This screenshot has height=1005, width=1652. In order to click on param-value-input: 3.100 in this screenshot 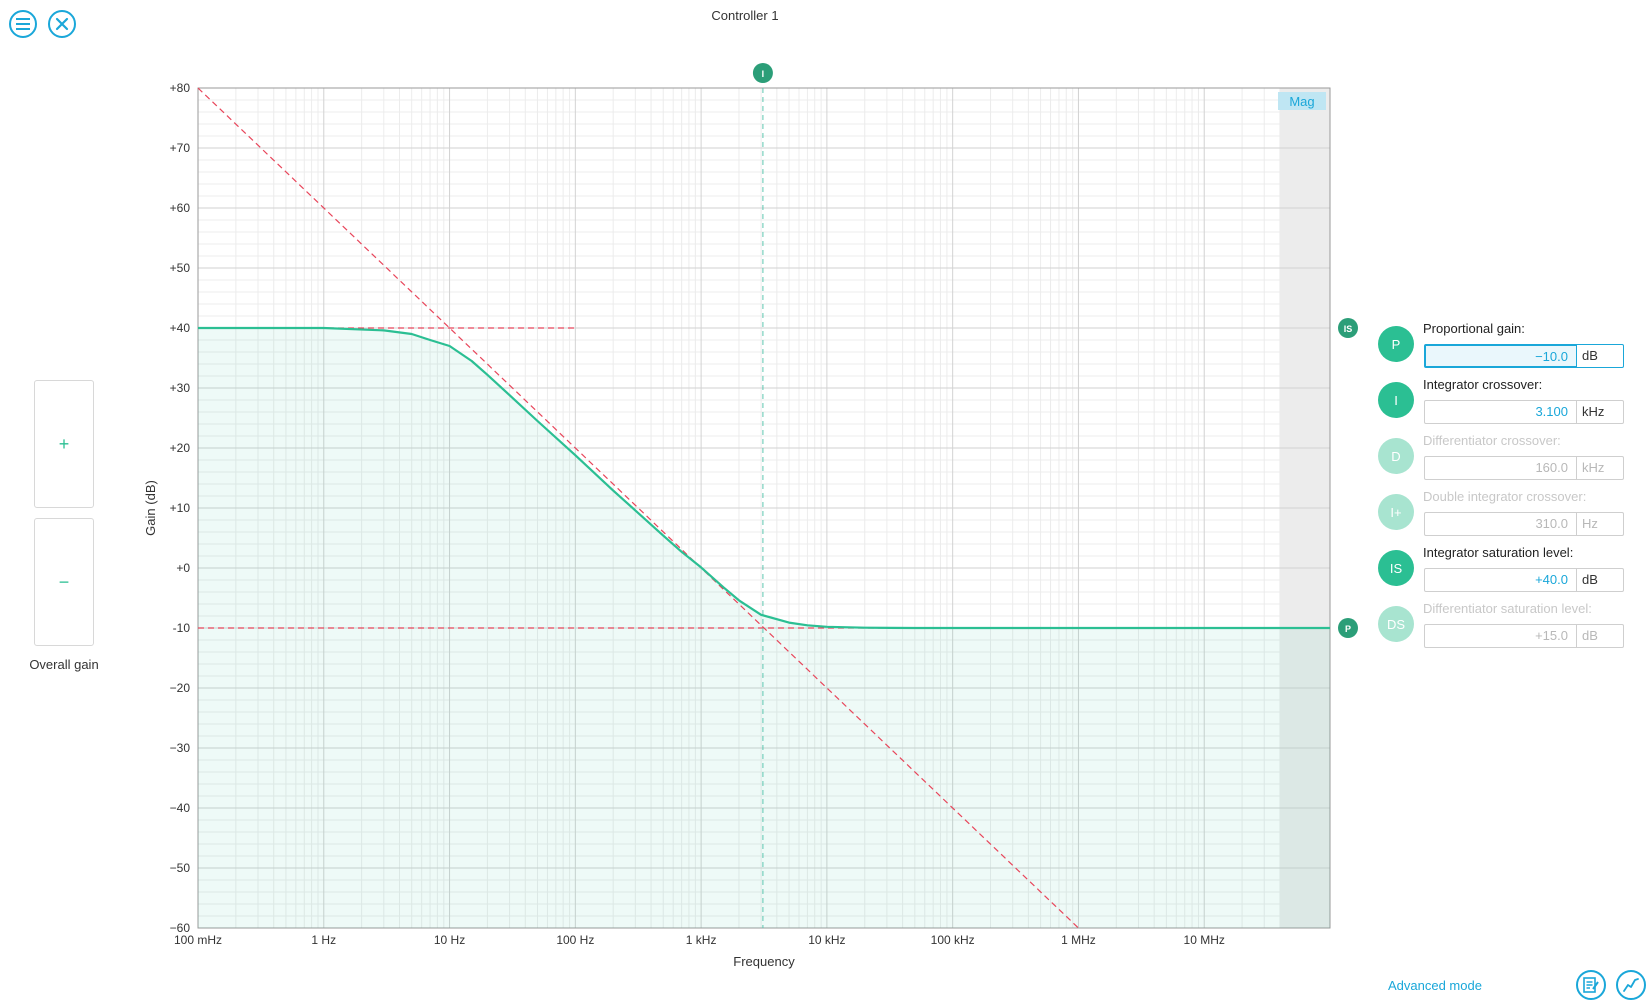, I will do `click(1501, 412)`.